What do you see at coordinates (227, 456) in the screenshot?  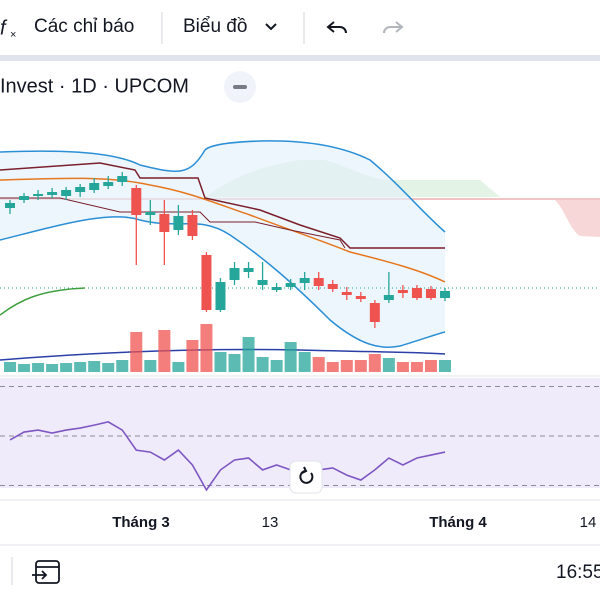 I see `rsi-line` at bounding box center [227, 456].